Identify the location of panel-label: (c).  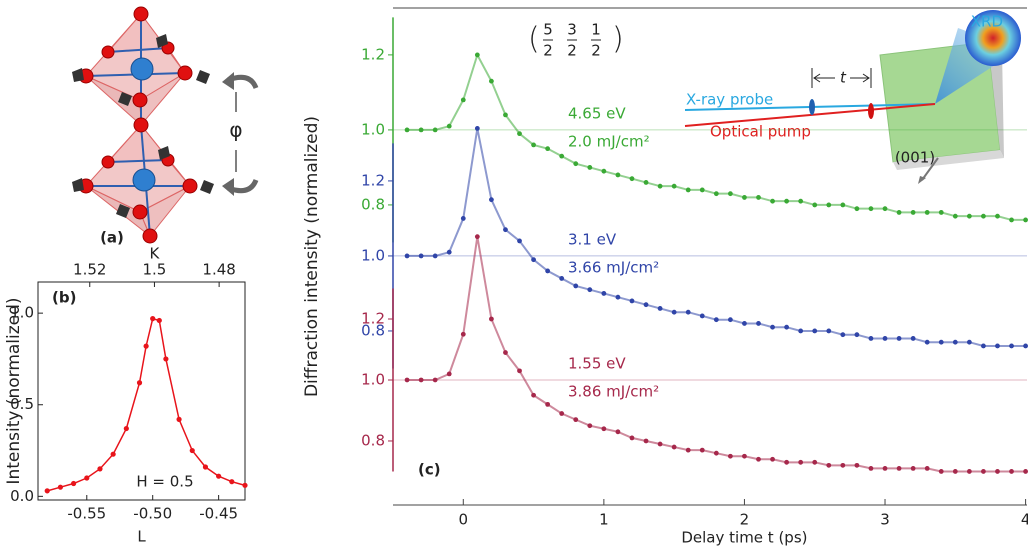
(429, 470).